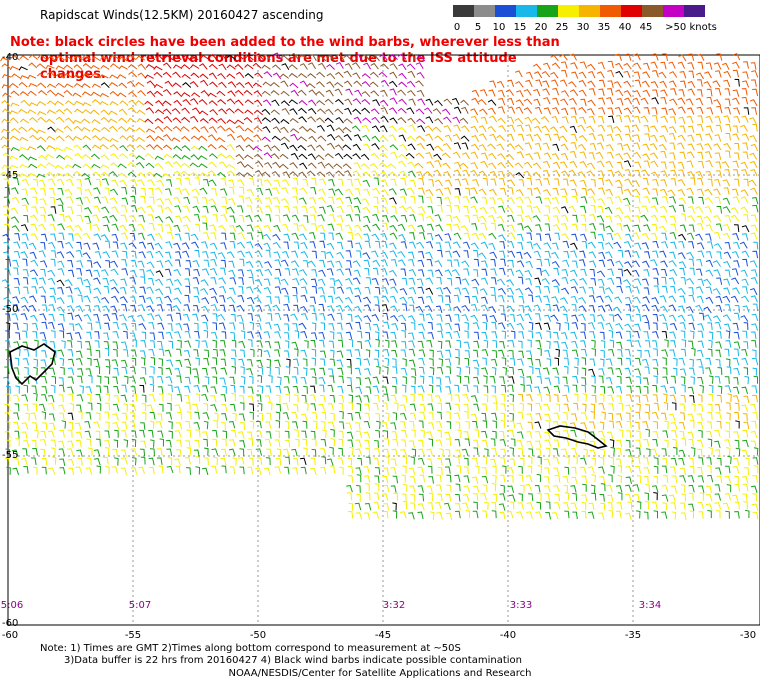 This screenshot has width=760, height=688. What do you see at coordinates (10, 175) in the screenshot?
I see `lat-label: -45` at bounding box center [10, 175].